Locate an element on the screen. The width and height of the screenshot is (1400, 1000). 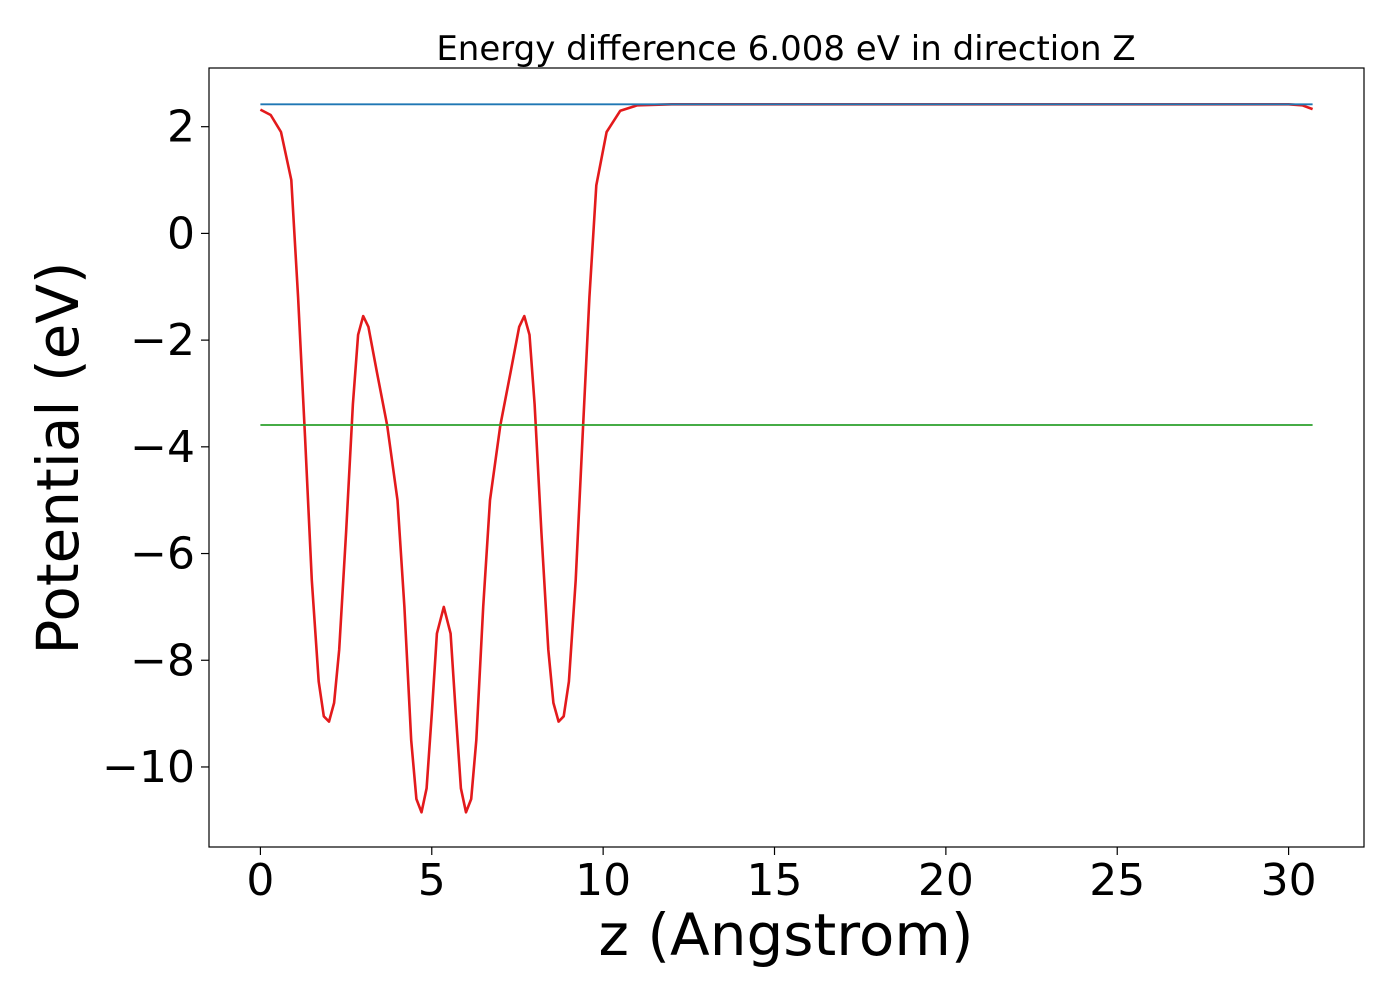
x-tick-label: 30 is located at coordinates (1289, 880).